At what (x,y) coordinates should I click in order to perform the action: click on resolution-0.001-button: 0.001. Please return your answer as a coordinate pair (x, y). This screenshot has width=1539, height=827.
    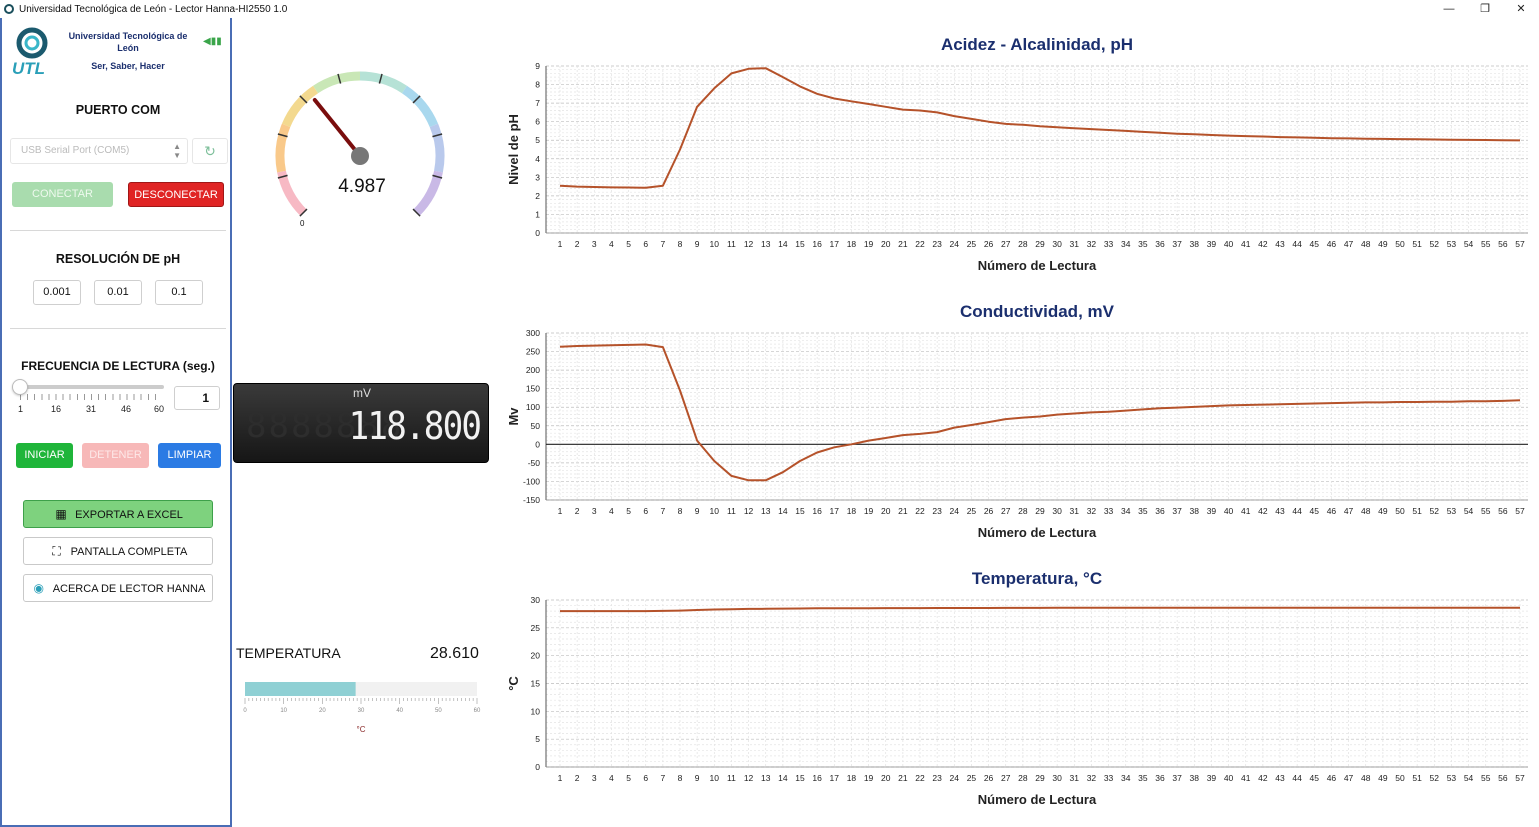
    Looking at the image, I should click on (57, 292).